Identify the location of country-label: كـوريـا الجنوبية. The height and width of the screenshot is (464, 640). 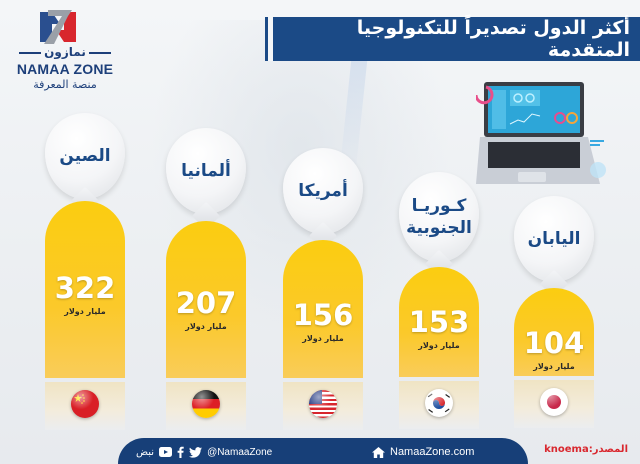
(439, 217).